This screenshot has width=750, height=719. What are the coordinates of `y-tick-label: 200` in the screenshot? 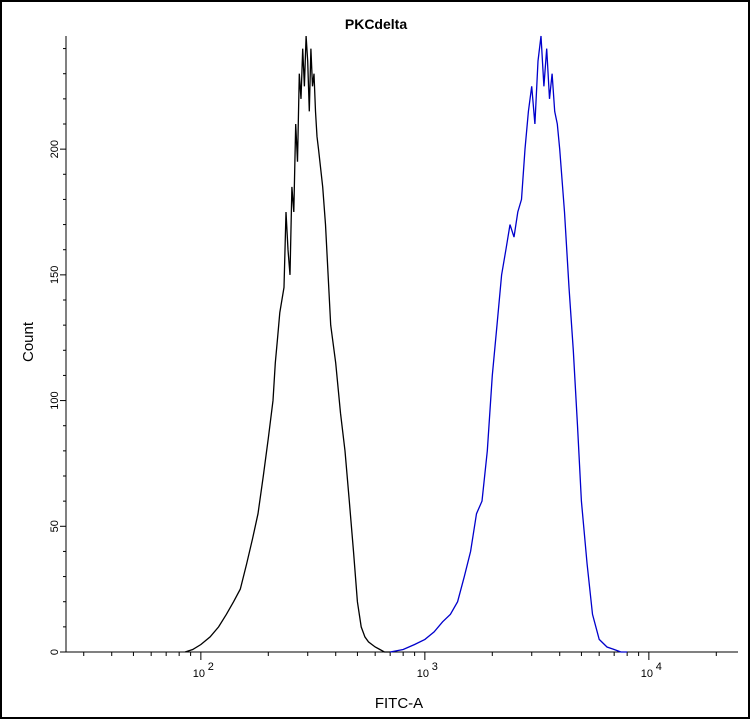 It's located at (55, 149).